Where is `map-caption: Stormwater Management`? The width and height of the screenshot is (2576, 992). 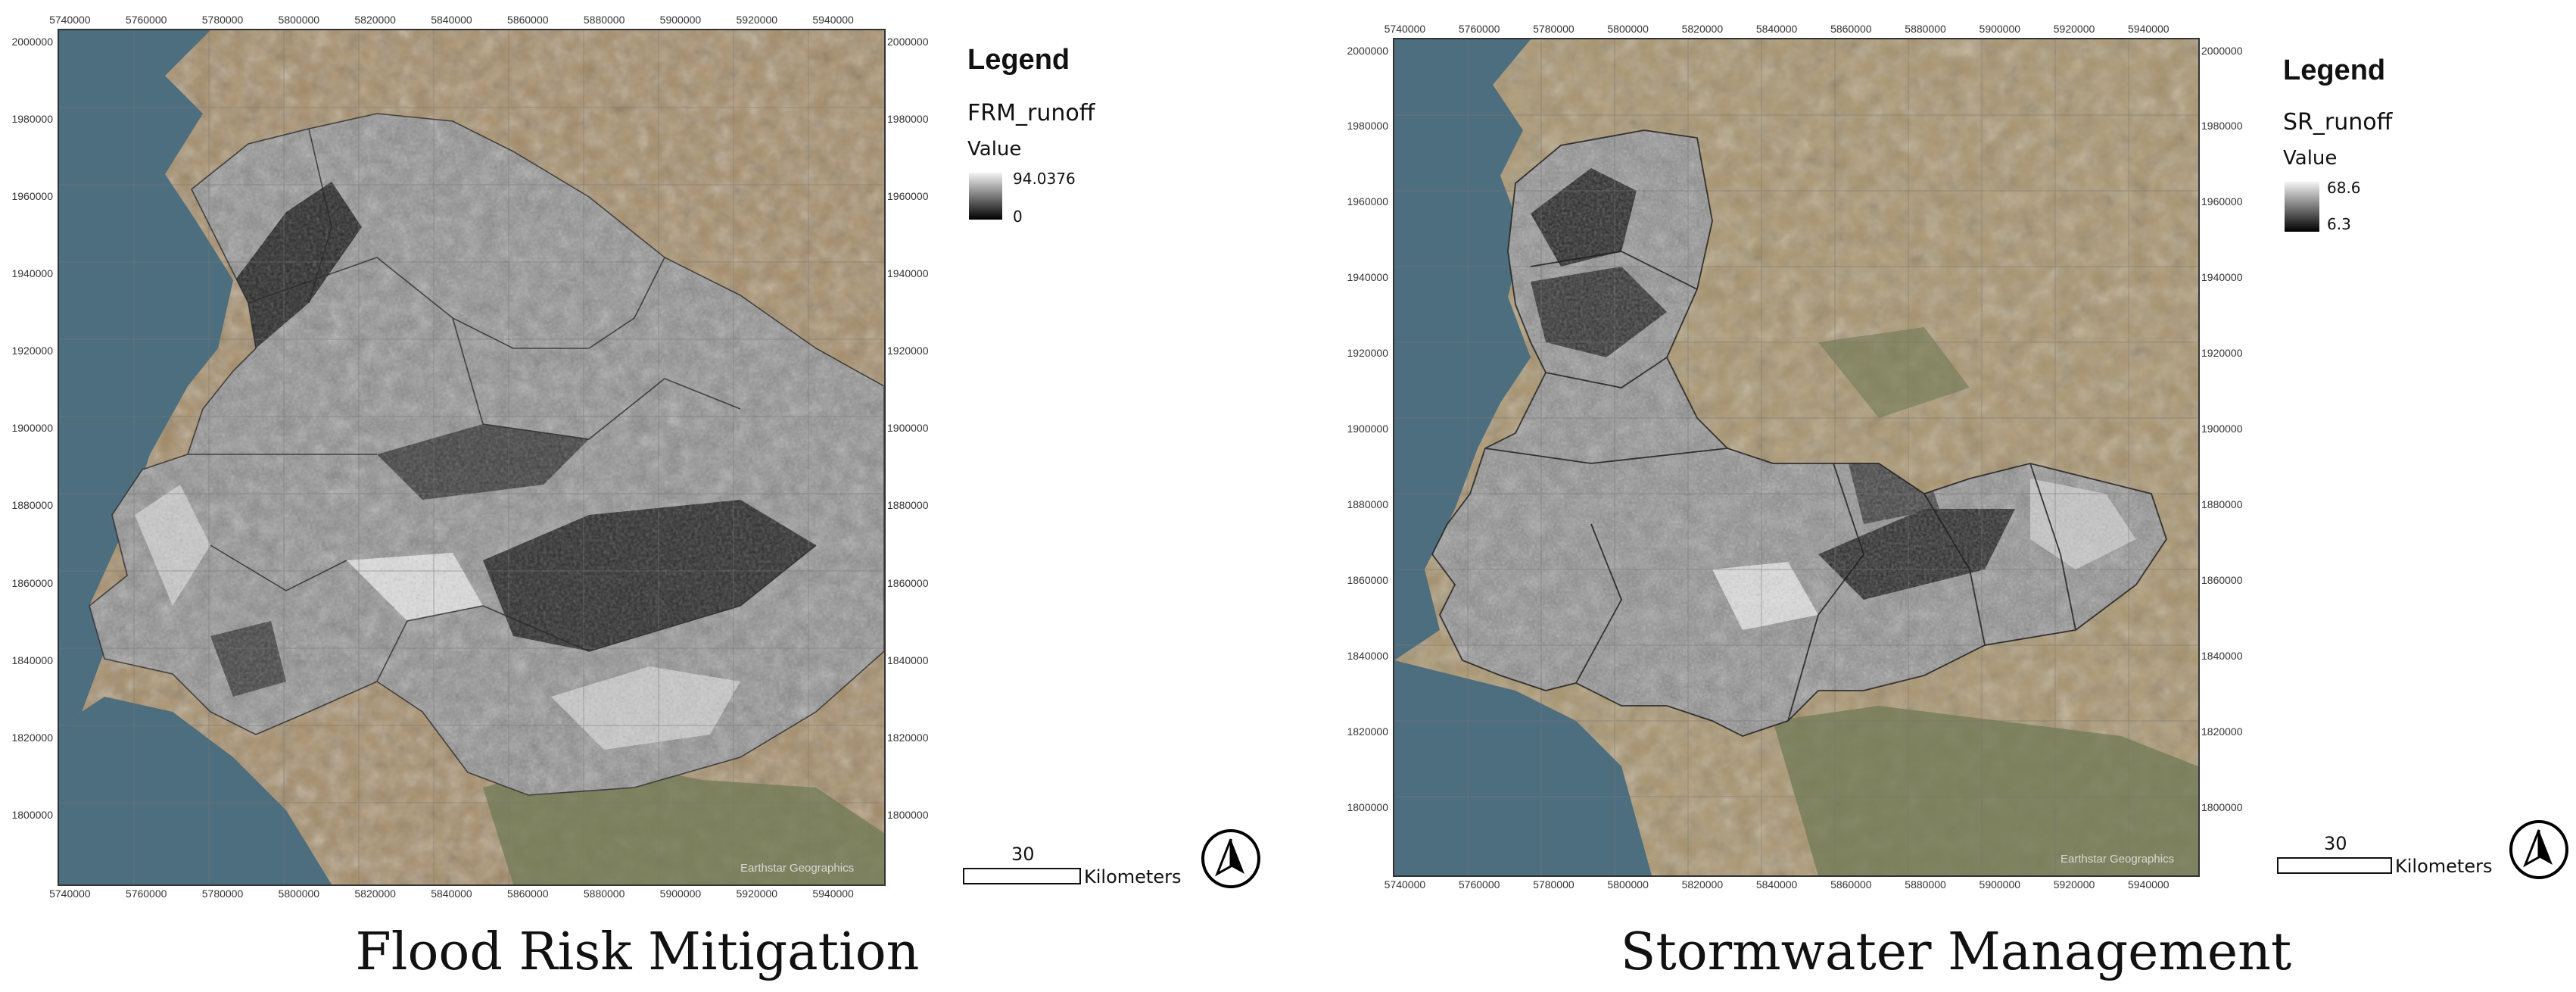 map-caption: Stormwater Management is located at coordinates (1956, 952).